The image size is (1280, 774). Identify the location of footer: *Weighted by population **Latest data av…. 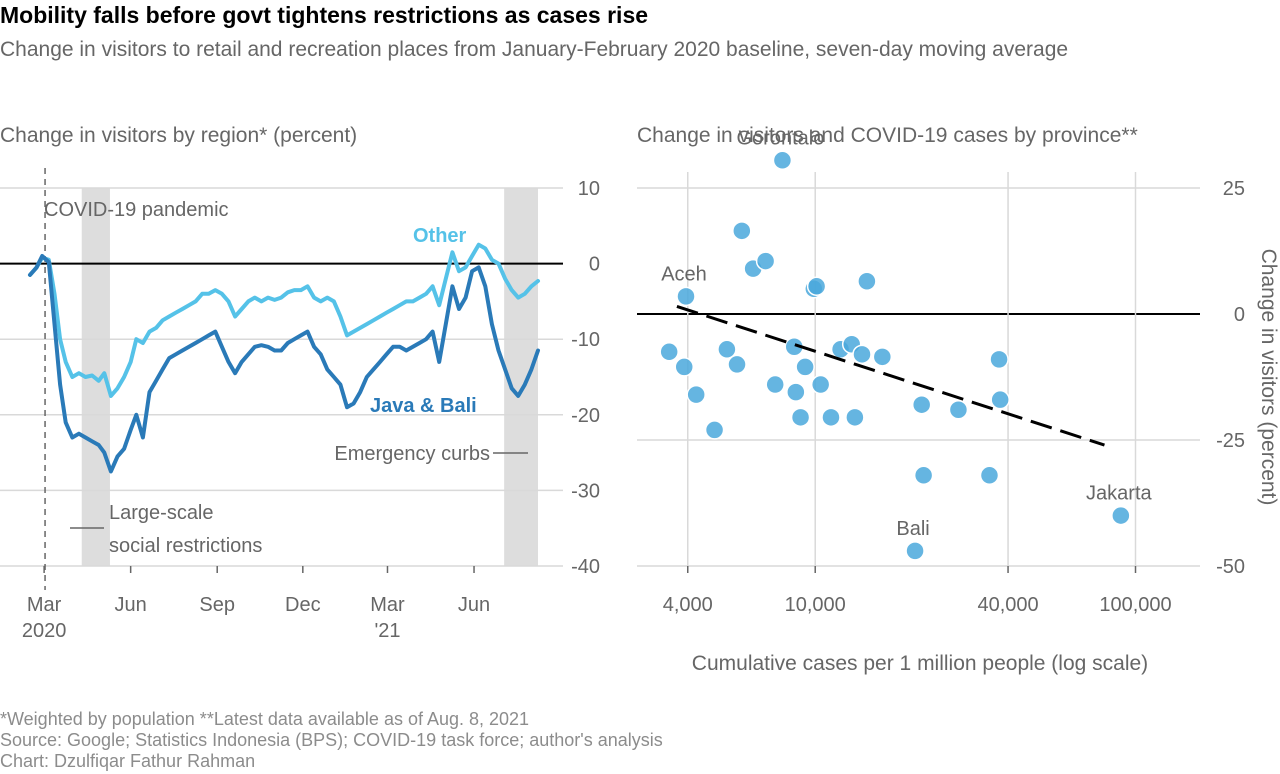
(331, 740).